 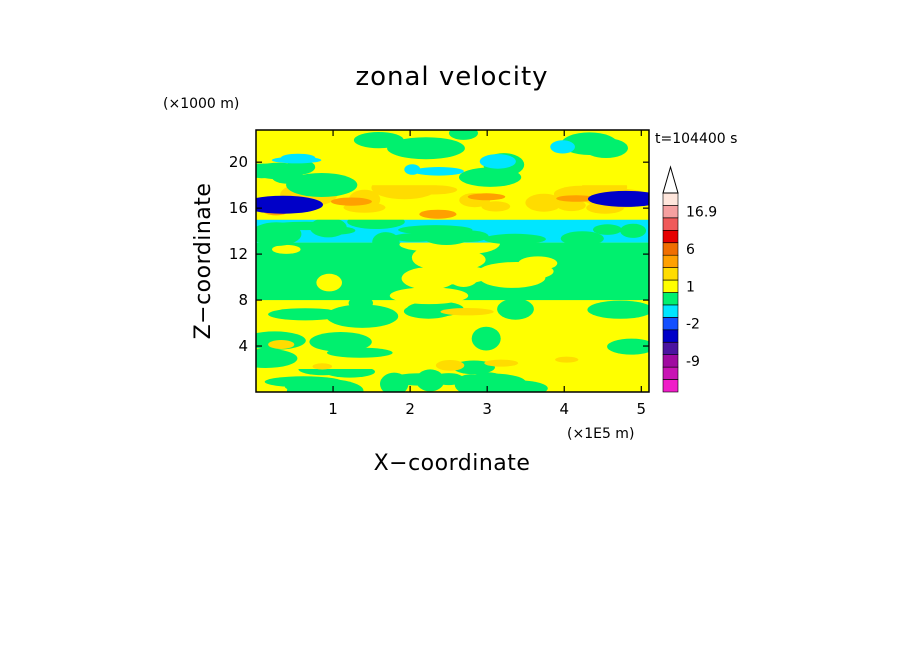 I want to click on x-tick-label-3: 4, so click(x=564, y=409).